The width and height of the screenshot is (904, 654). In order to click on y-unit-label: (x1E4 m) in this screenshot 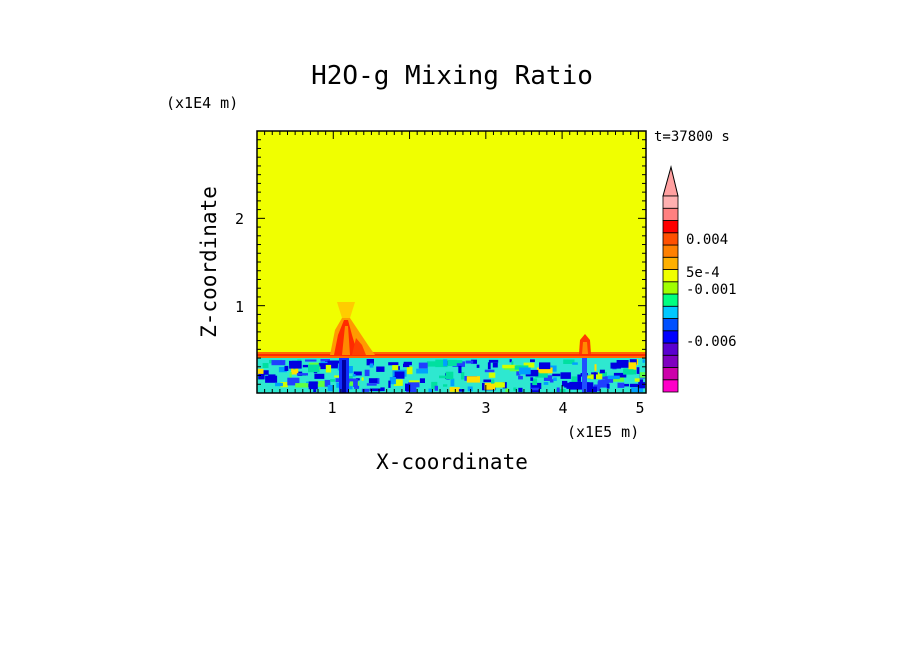, I will do `click(202, 103)`.